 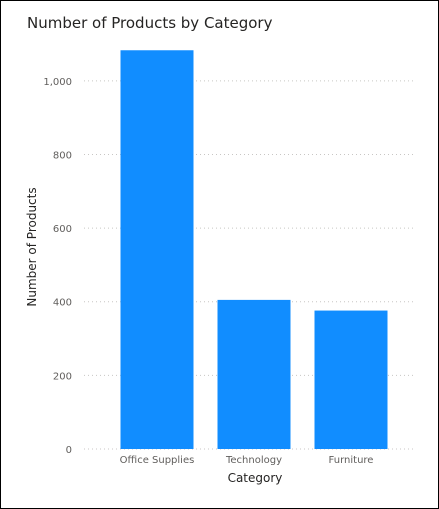 What do you see at coordinates (157, 249) in the screenshot?
I see `bar-office-supplies` at bounding box center [157, 249].